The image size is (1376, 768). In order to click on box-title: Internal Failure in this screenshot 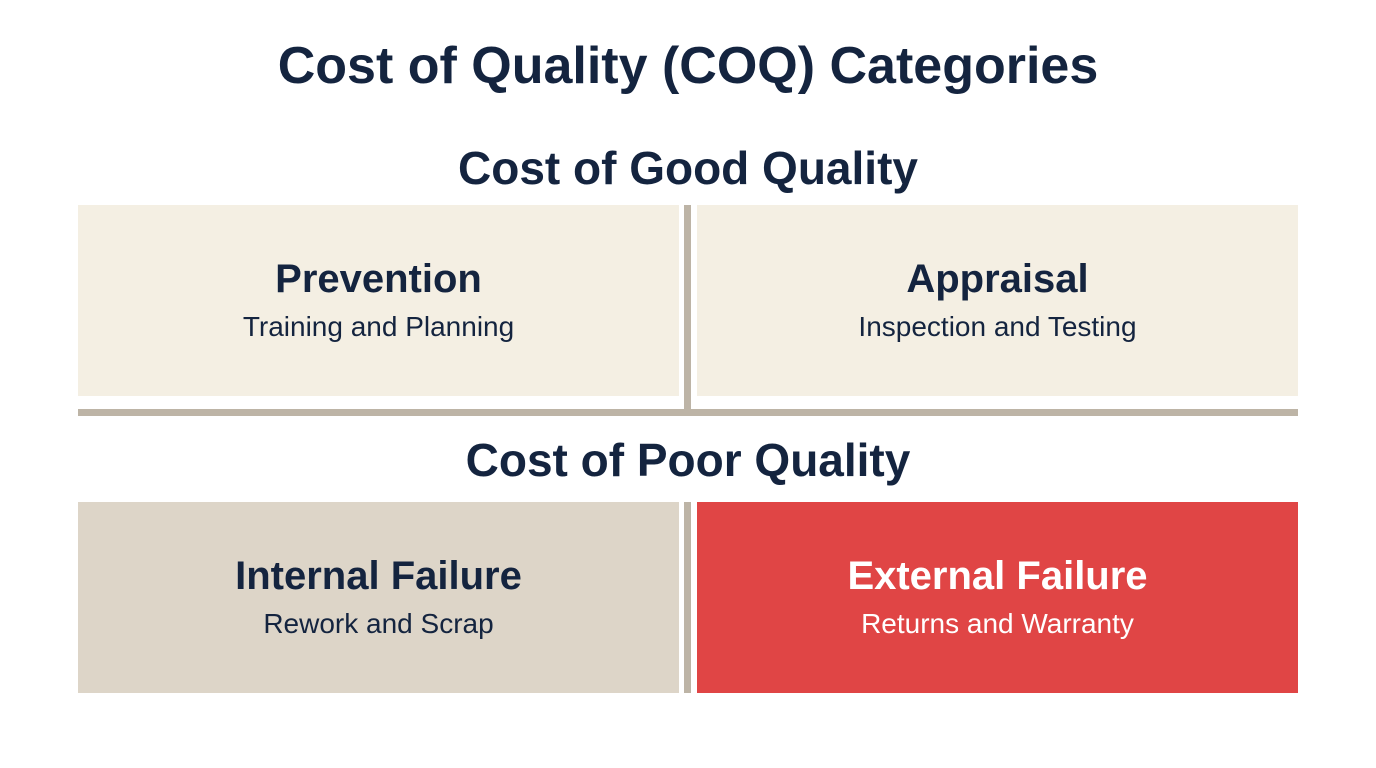, I will do `click(378, 575)`.